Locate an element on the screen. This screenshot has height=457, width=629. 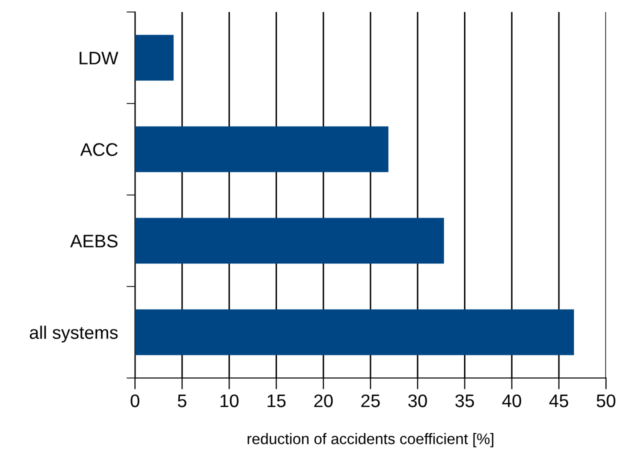
y-tick-label: AEBS is located at coordinates (94, 241).